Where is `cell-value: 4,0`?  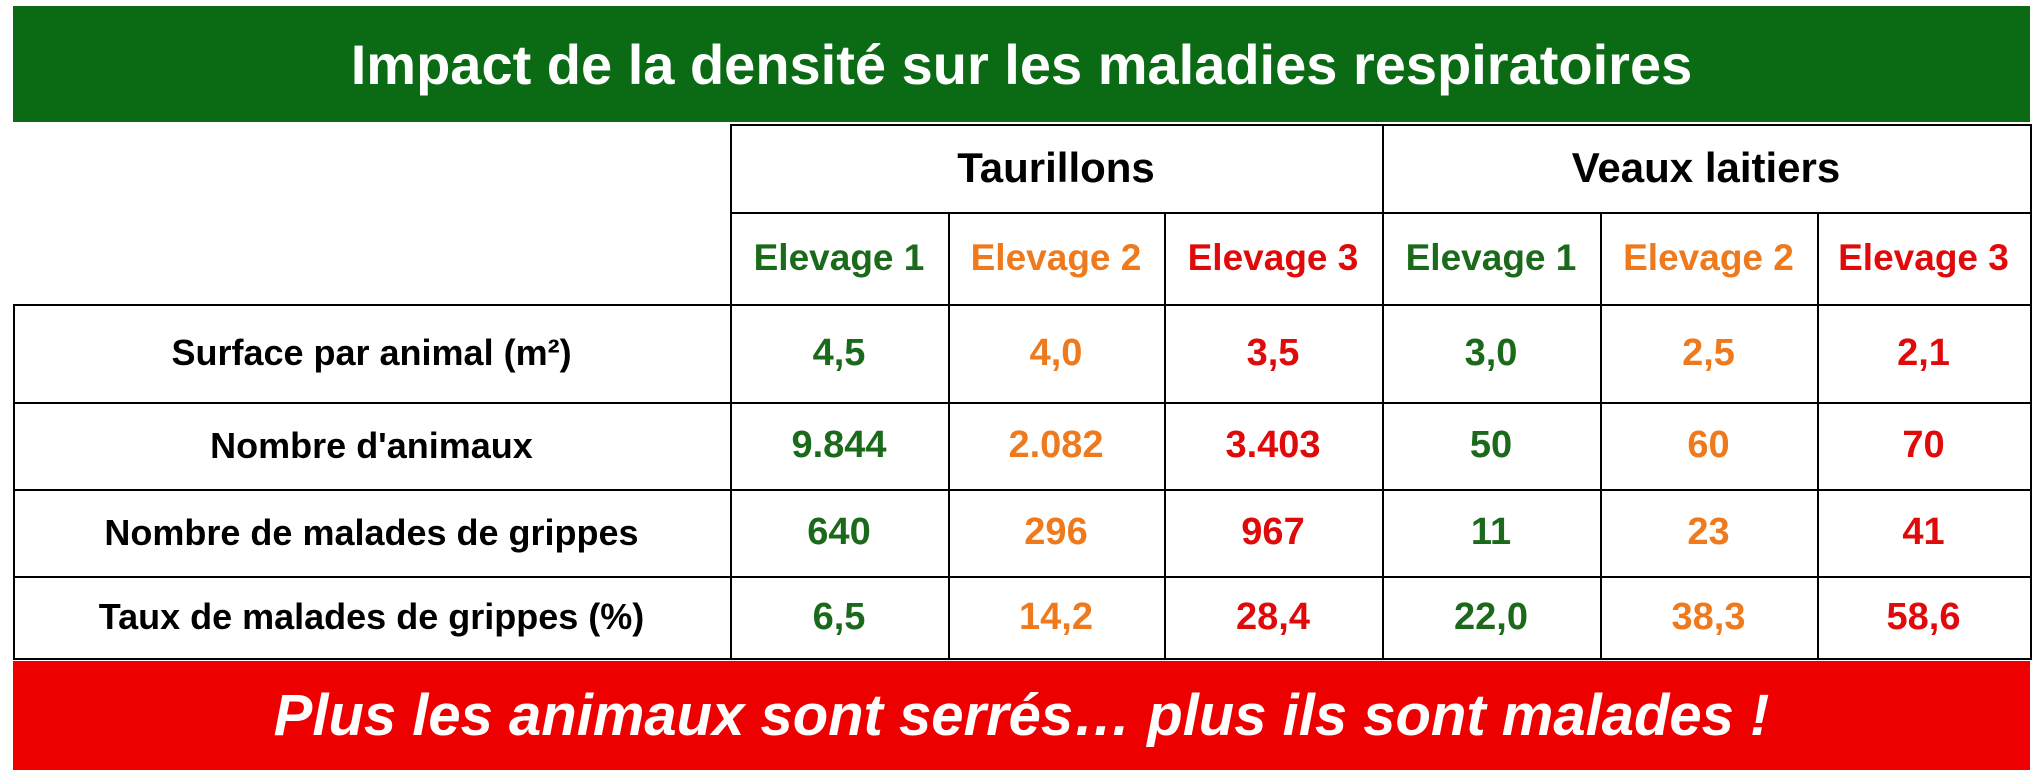 cell-value: 4,0 is located at coordinates (1056, 352).